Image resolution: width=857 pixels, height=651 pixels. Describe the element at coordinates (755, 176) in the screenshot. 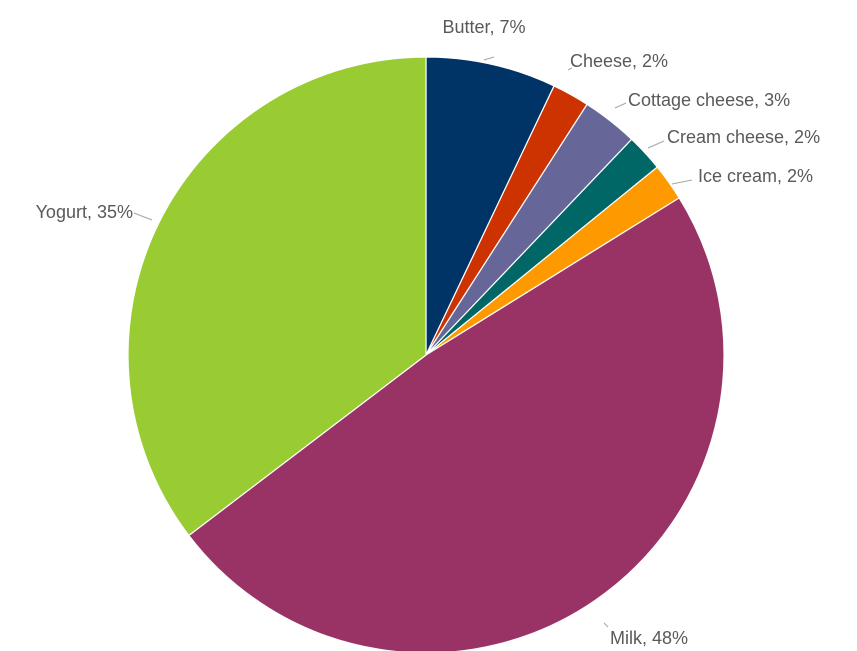

I see `data-label-ice-cream: Ice cream, 2%` at that location.